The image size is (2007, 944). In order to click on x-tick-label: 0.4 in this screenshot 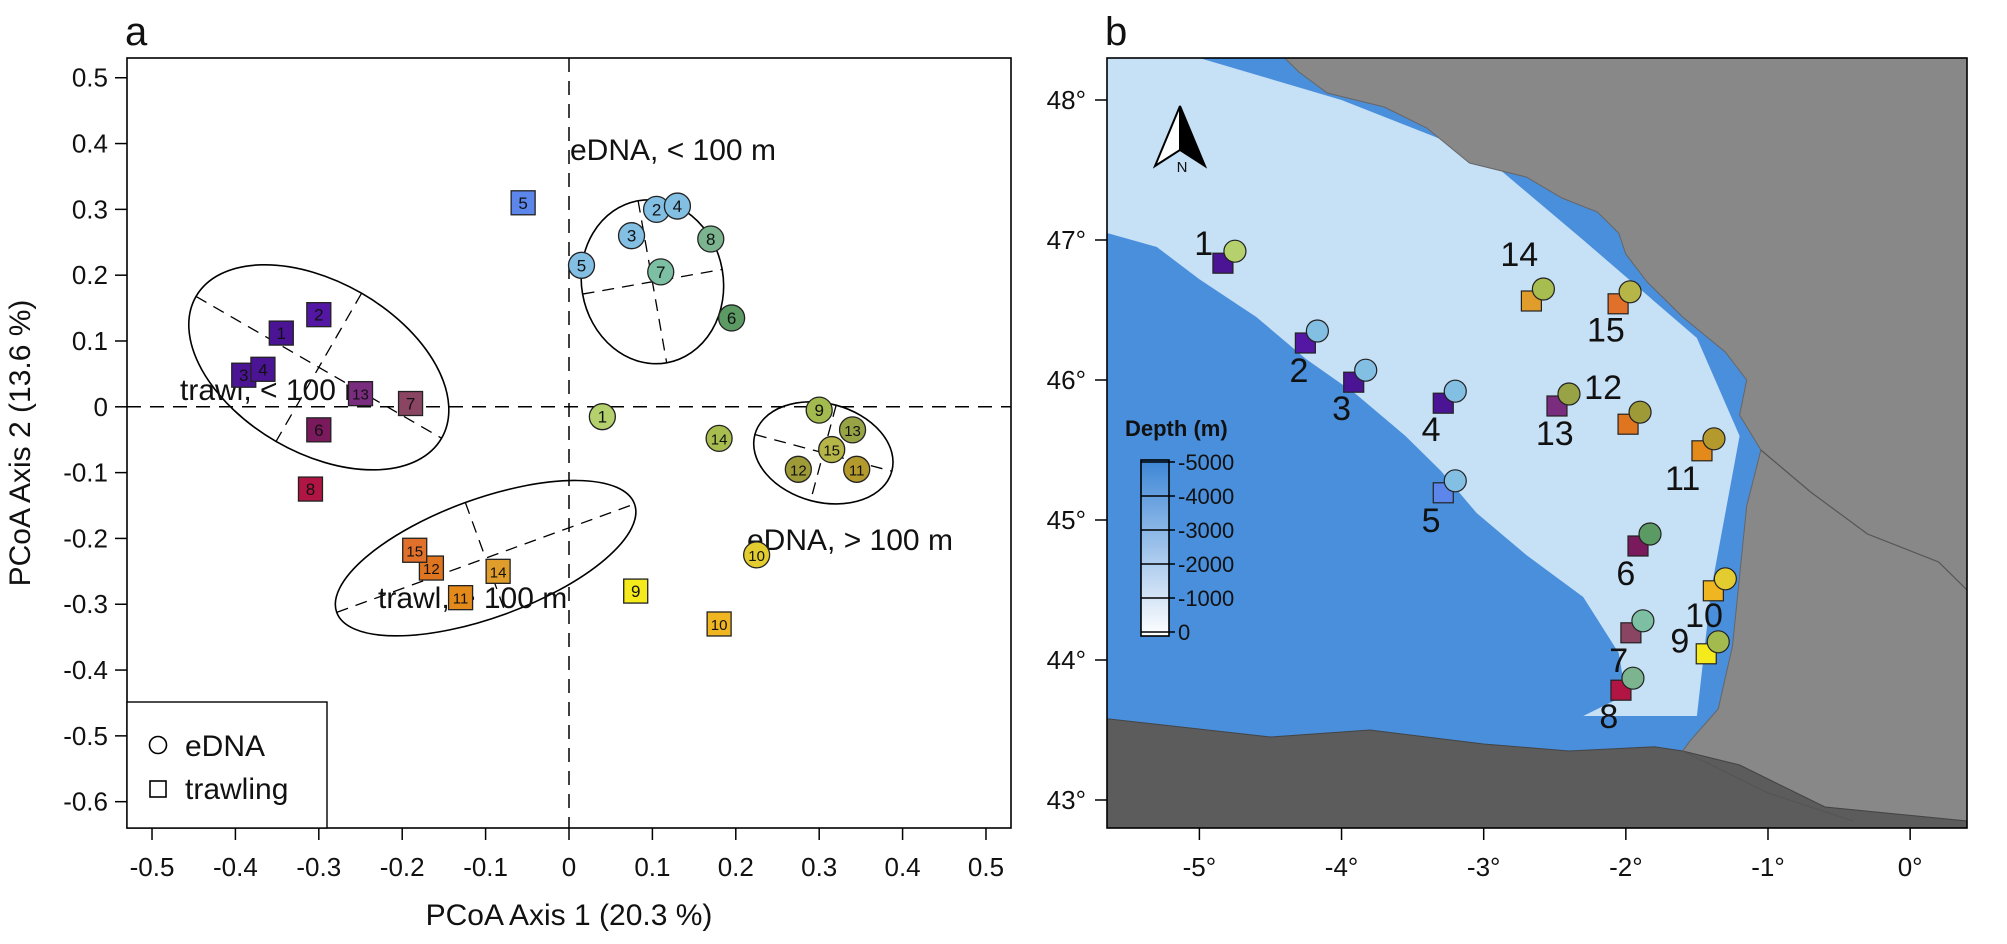, I will do `click(903, 867)`.